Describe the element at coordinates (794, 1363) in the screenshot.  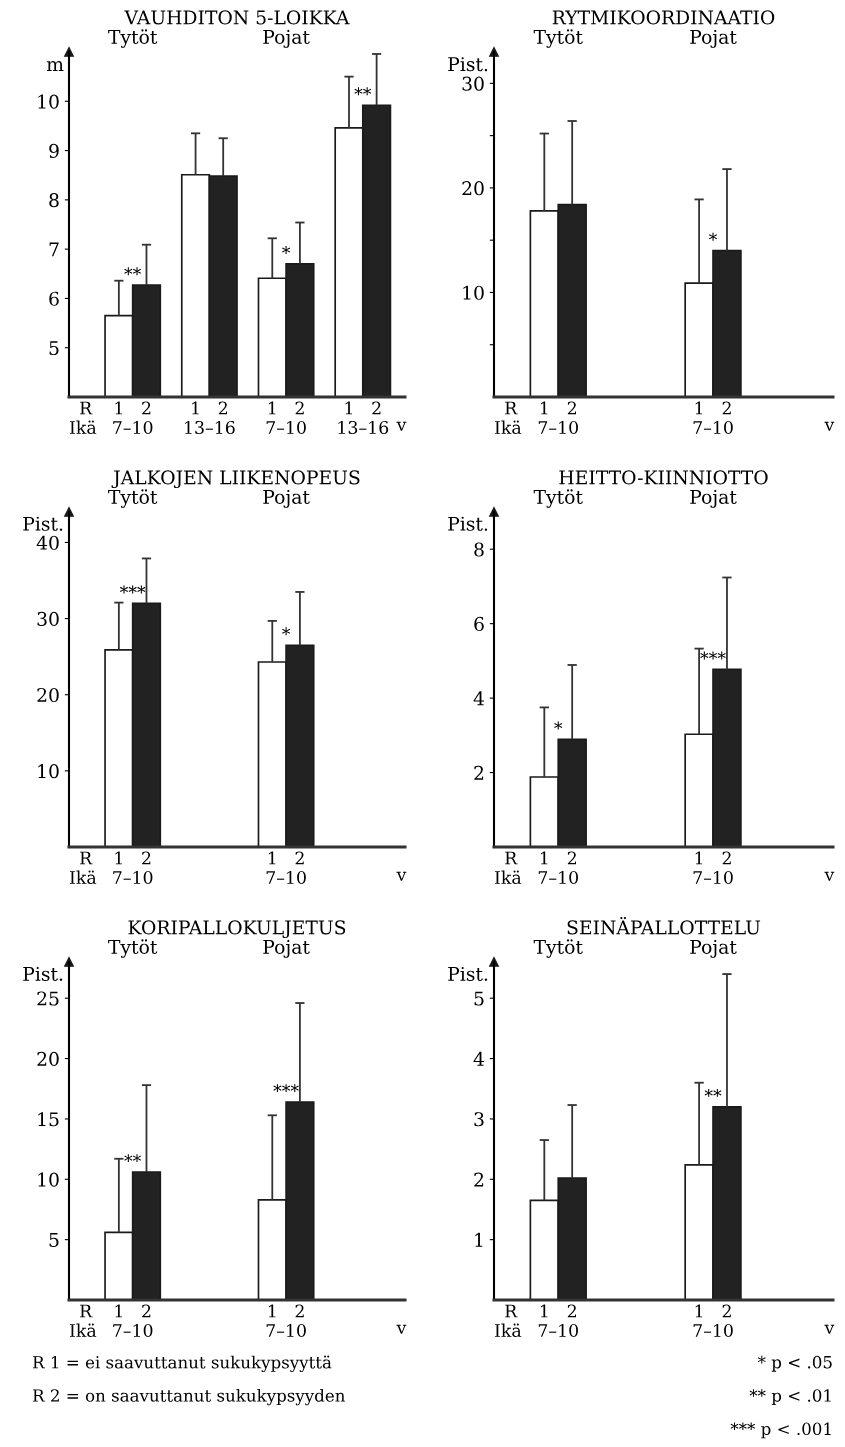
I see `text: * p < .05` at that location.